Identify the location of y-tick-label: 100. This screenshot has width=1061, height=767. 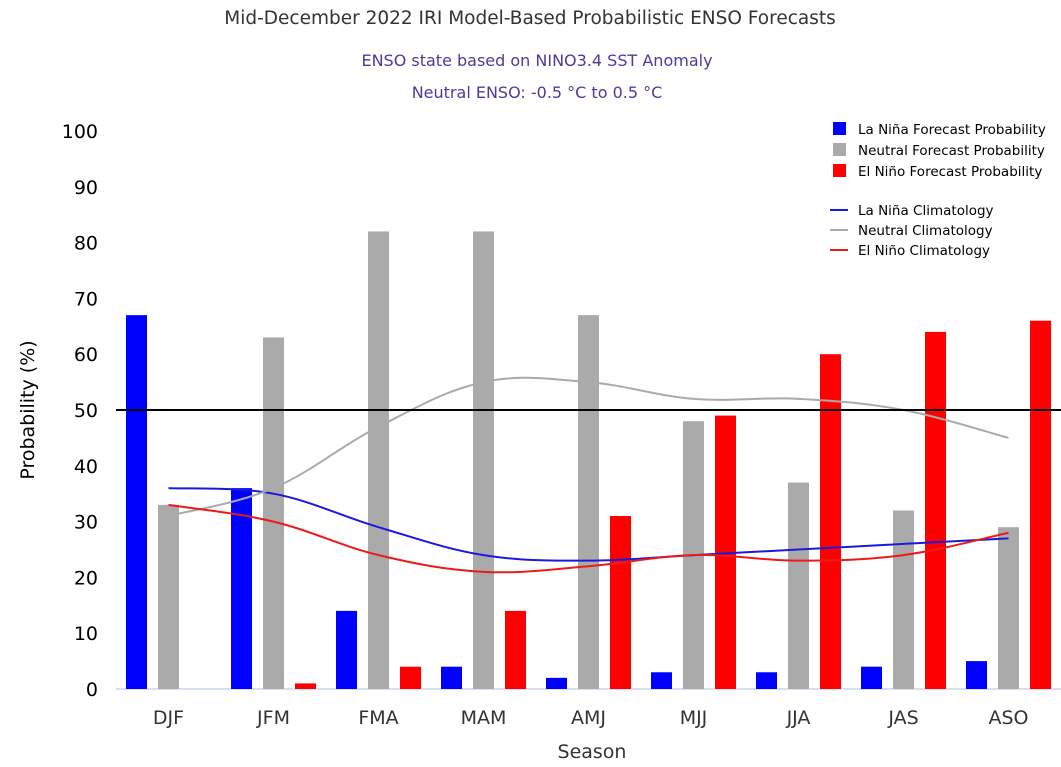
(80, 132).